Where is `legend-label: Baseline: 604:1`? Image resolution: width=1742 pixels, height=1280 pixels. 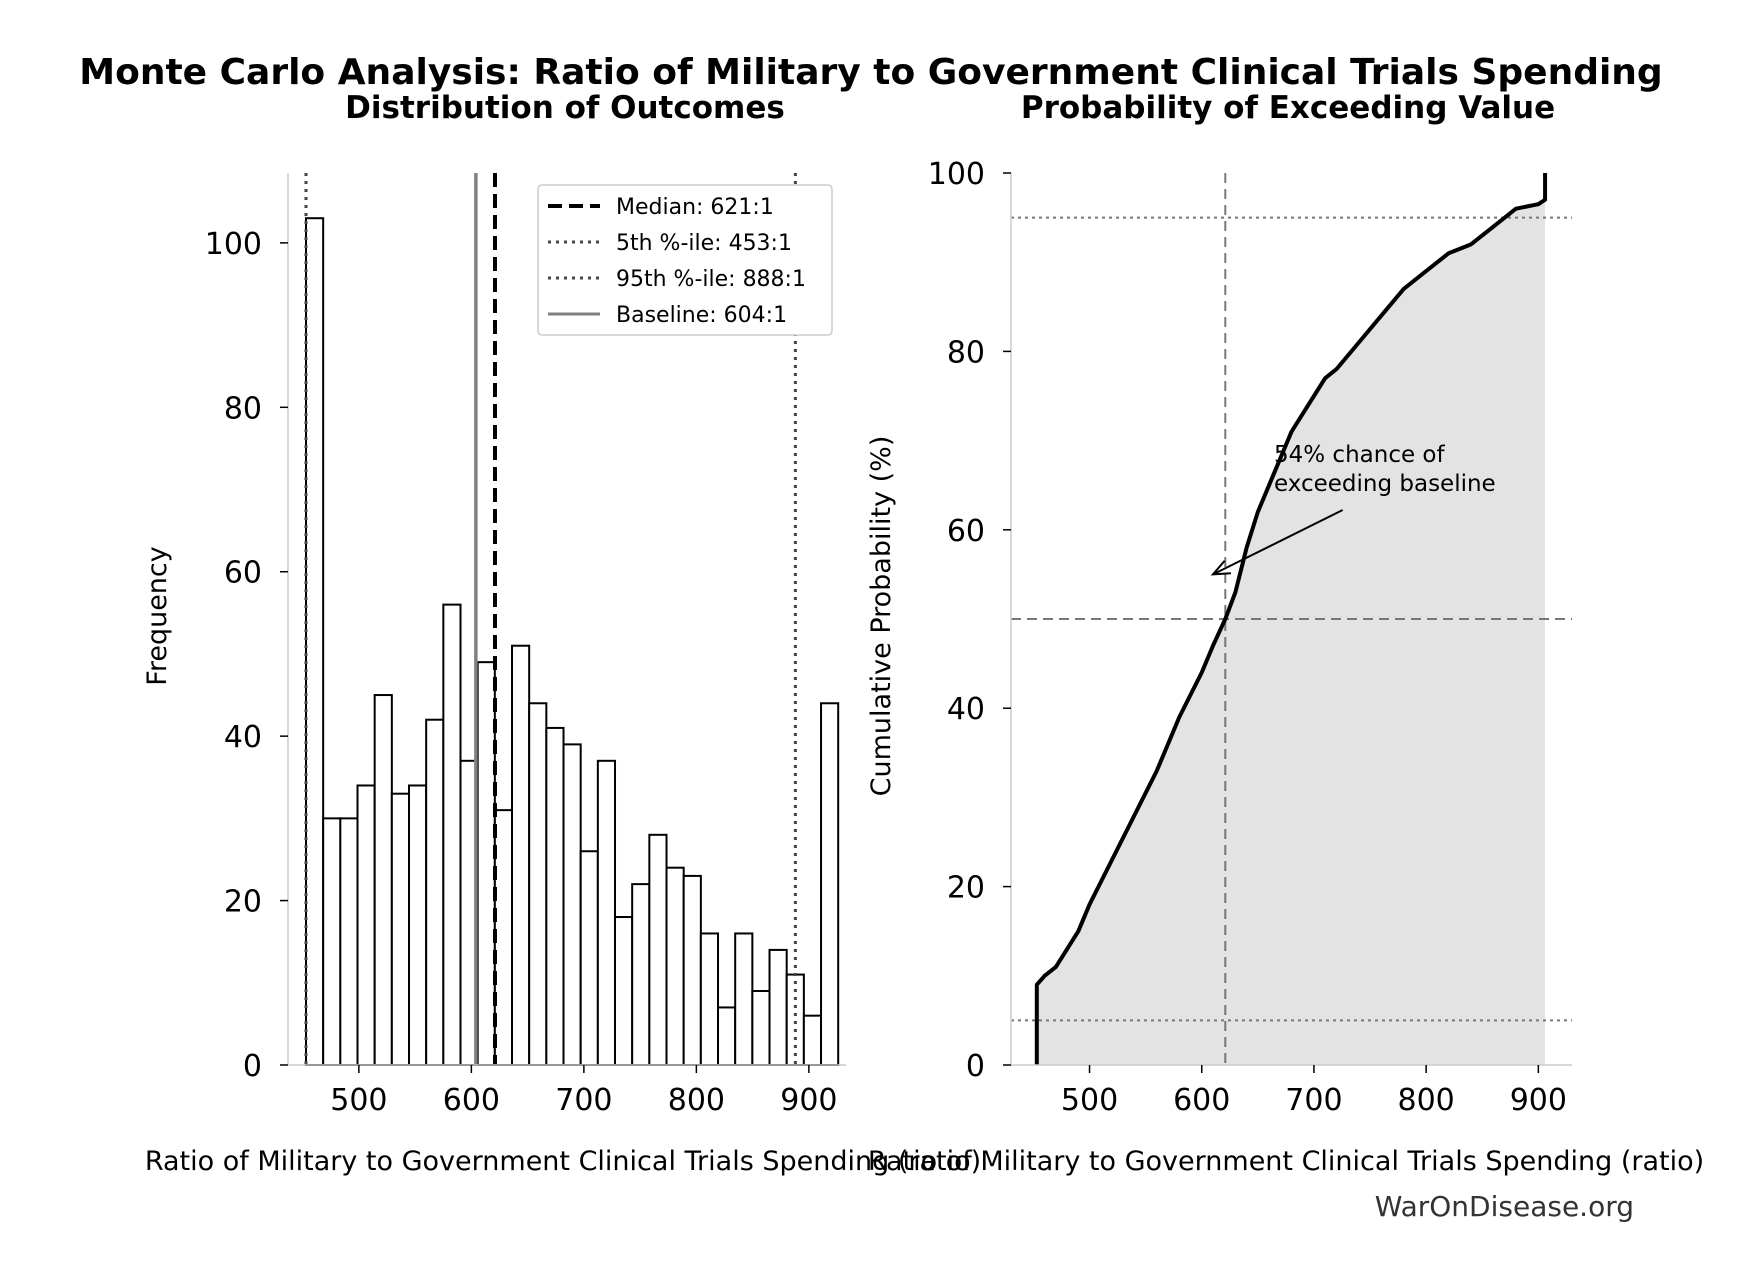 legend-label: Baseline: 604:1 is located at coordinates (701, 315).